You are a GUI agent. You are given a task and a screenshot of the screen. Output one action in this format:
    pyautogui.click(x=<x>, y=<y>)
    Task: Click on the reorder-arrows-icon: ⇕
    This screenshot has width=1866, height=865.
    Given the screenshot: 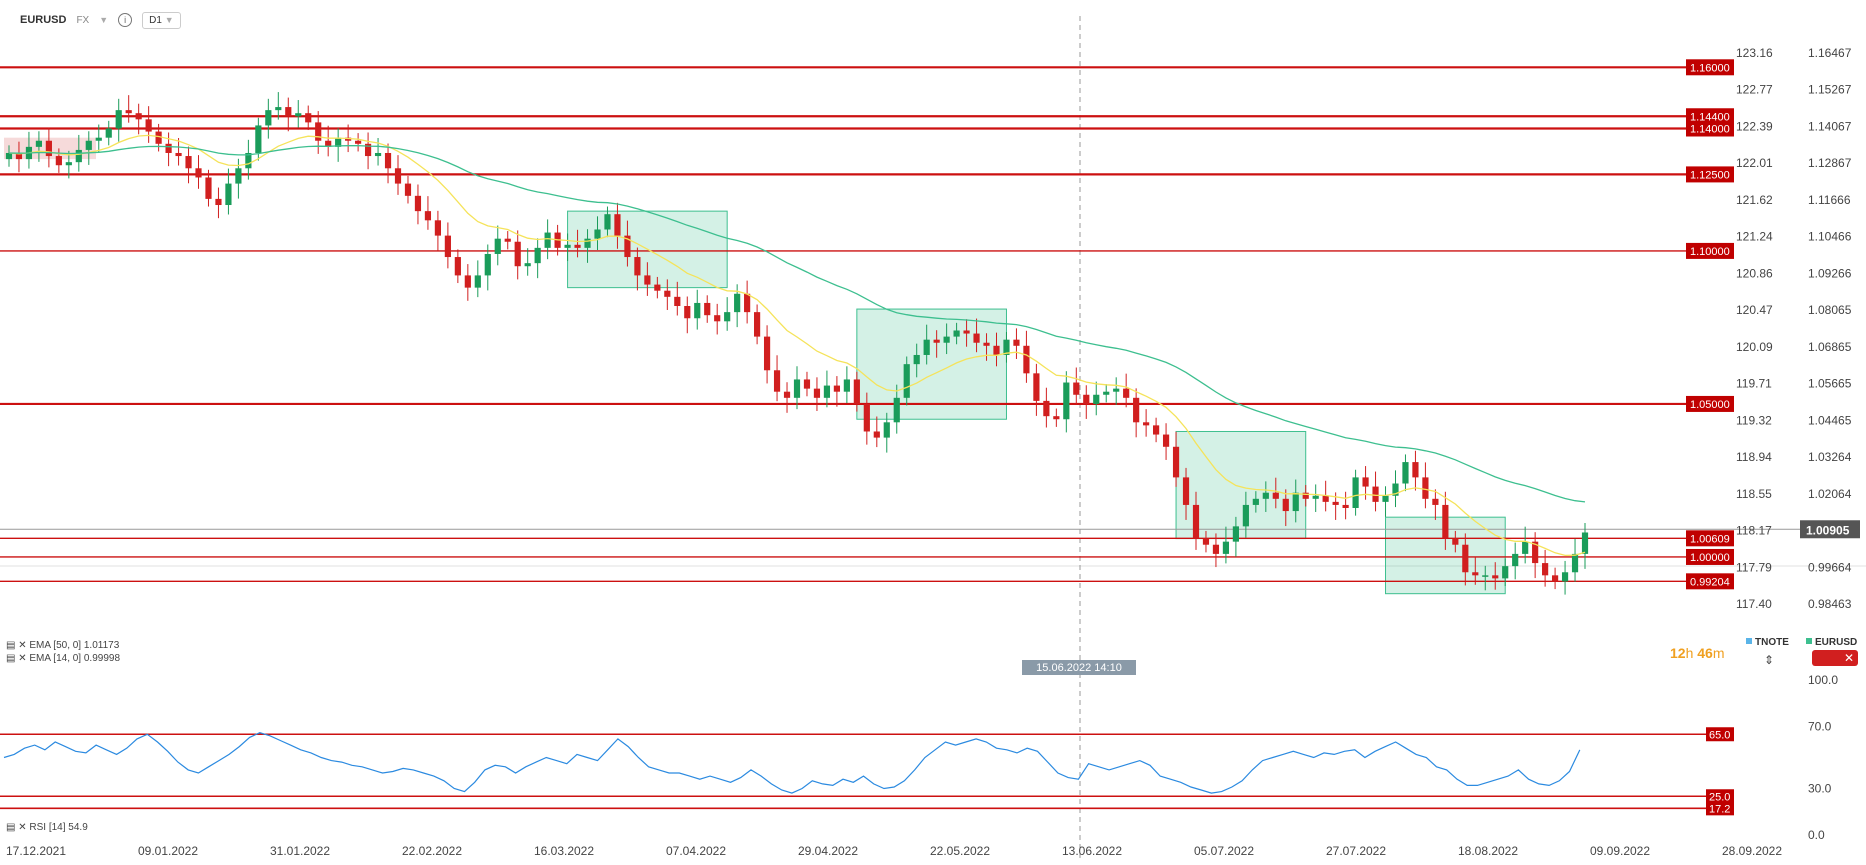 What is the action you would take?
    pyautogui.click(x=1769, y=660)
    